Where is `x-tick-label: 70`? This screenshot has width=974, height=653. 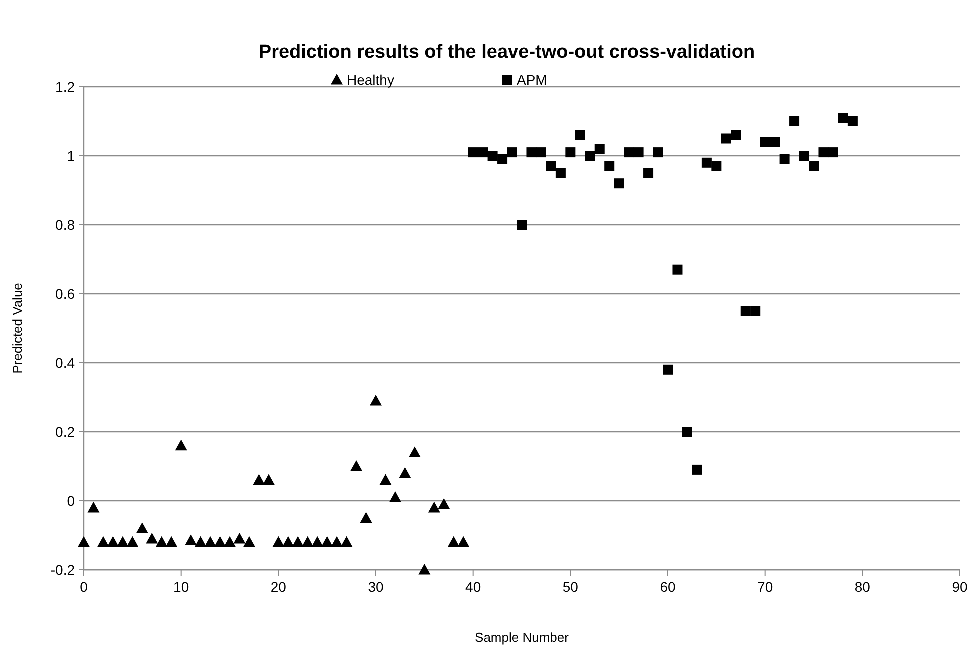 x-tick-label: 70 is located at coordinates (766, 587).